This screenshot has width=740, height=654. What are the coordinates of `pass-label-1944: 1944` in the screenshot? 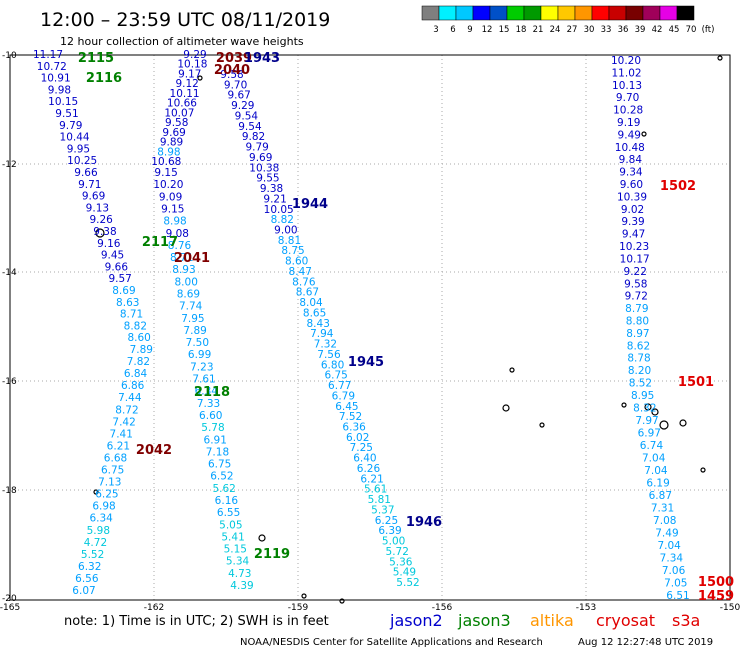 It's located at (310, 204).